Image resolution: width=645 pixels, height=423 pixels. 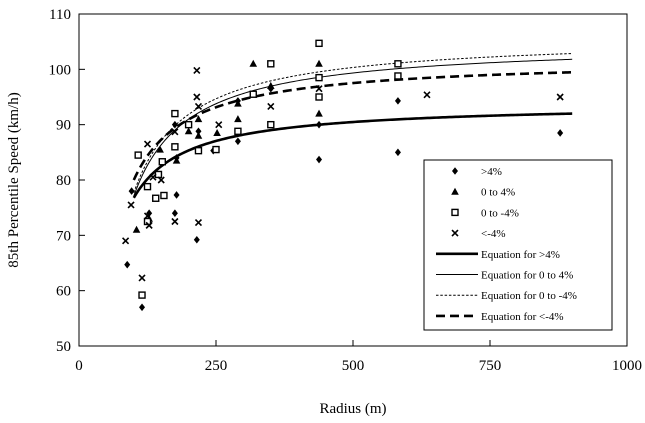 I want to click on x-tick-label: 250, so click(x=216, y=366).